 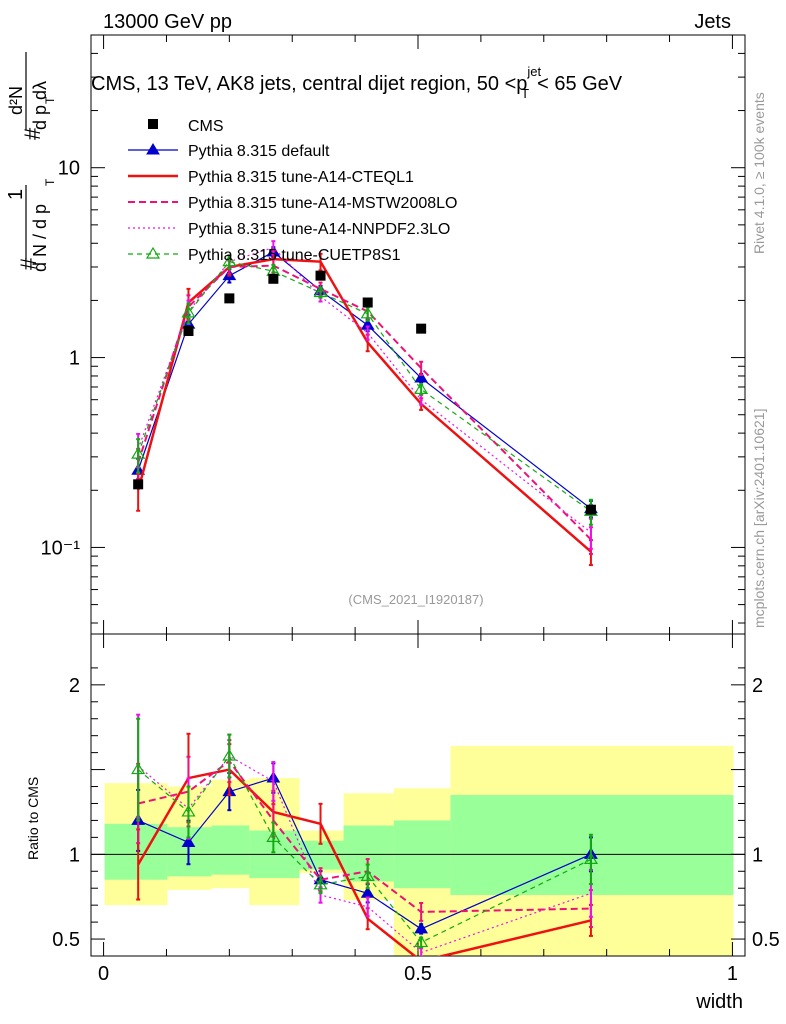 I want to click on legend-label: Pythia 8.315 tune-CUETP8S1, so click(x=294, y=255).